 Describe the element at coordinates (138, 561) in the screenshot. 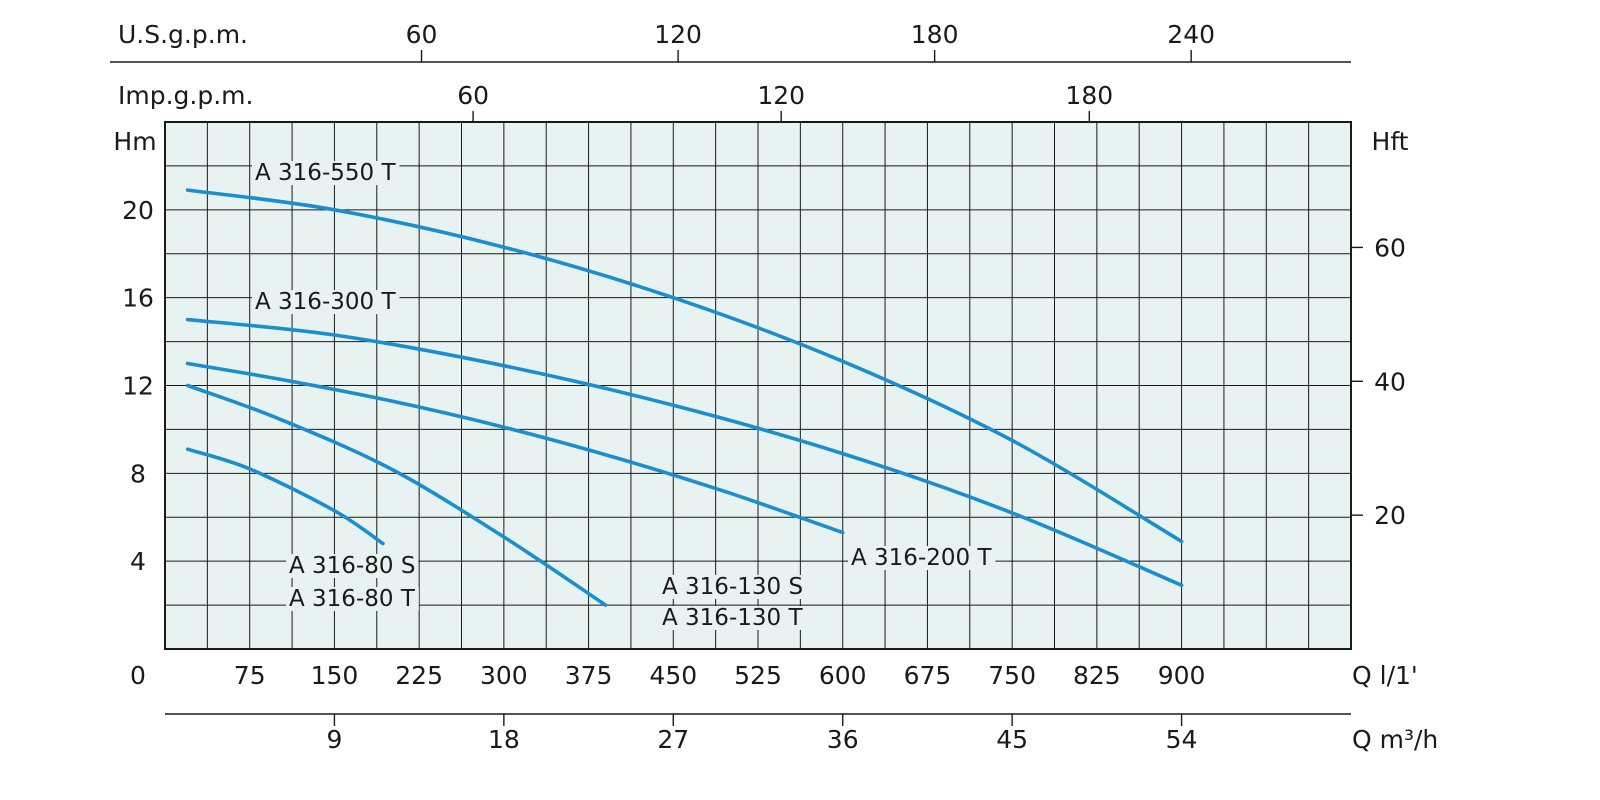

I see `y-left-tick-label: 4` at that location.